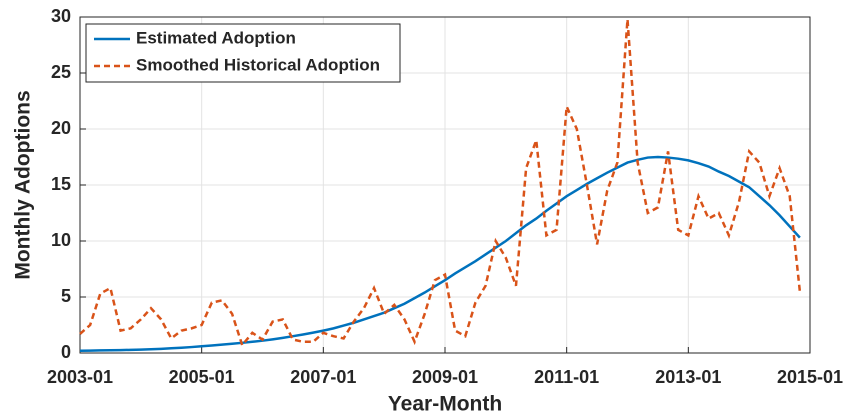 The width and height of the screenshot is (852, 418). I want to click on x-tick-label: 2013-01, so click(688, 377).